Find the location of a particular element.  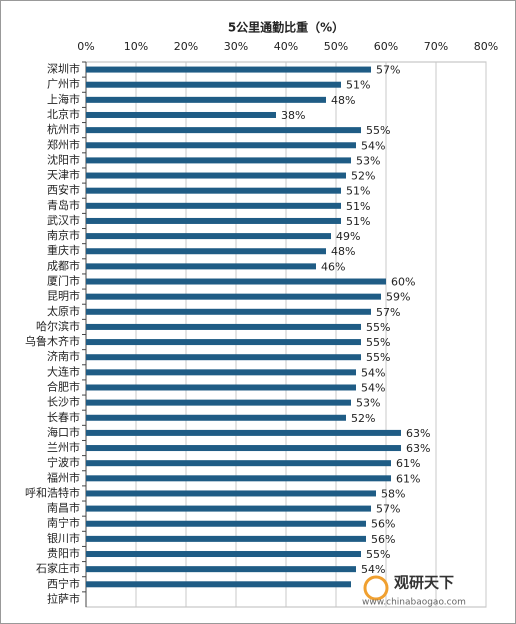

y-tick-label: 贵阳市 is located at coordinates (63, 553).